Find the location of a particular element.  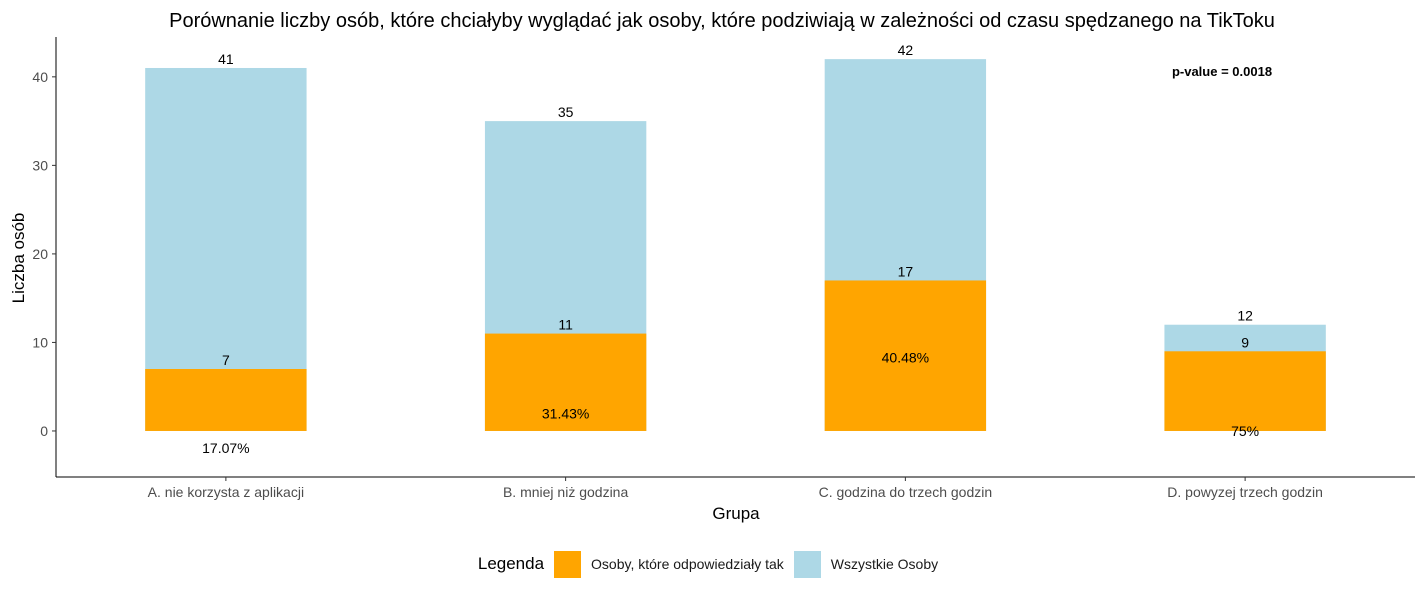

data-label-percent: 31.43% is located at coordinates (565, 413).